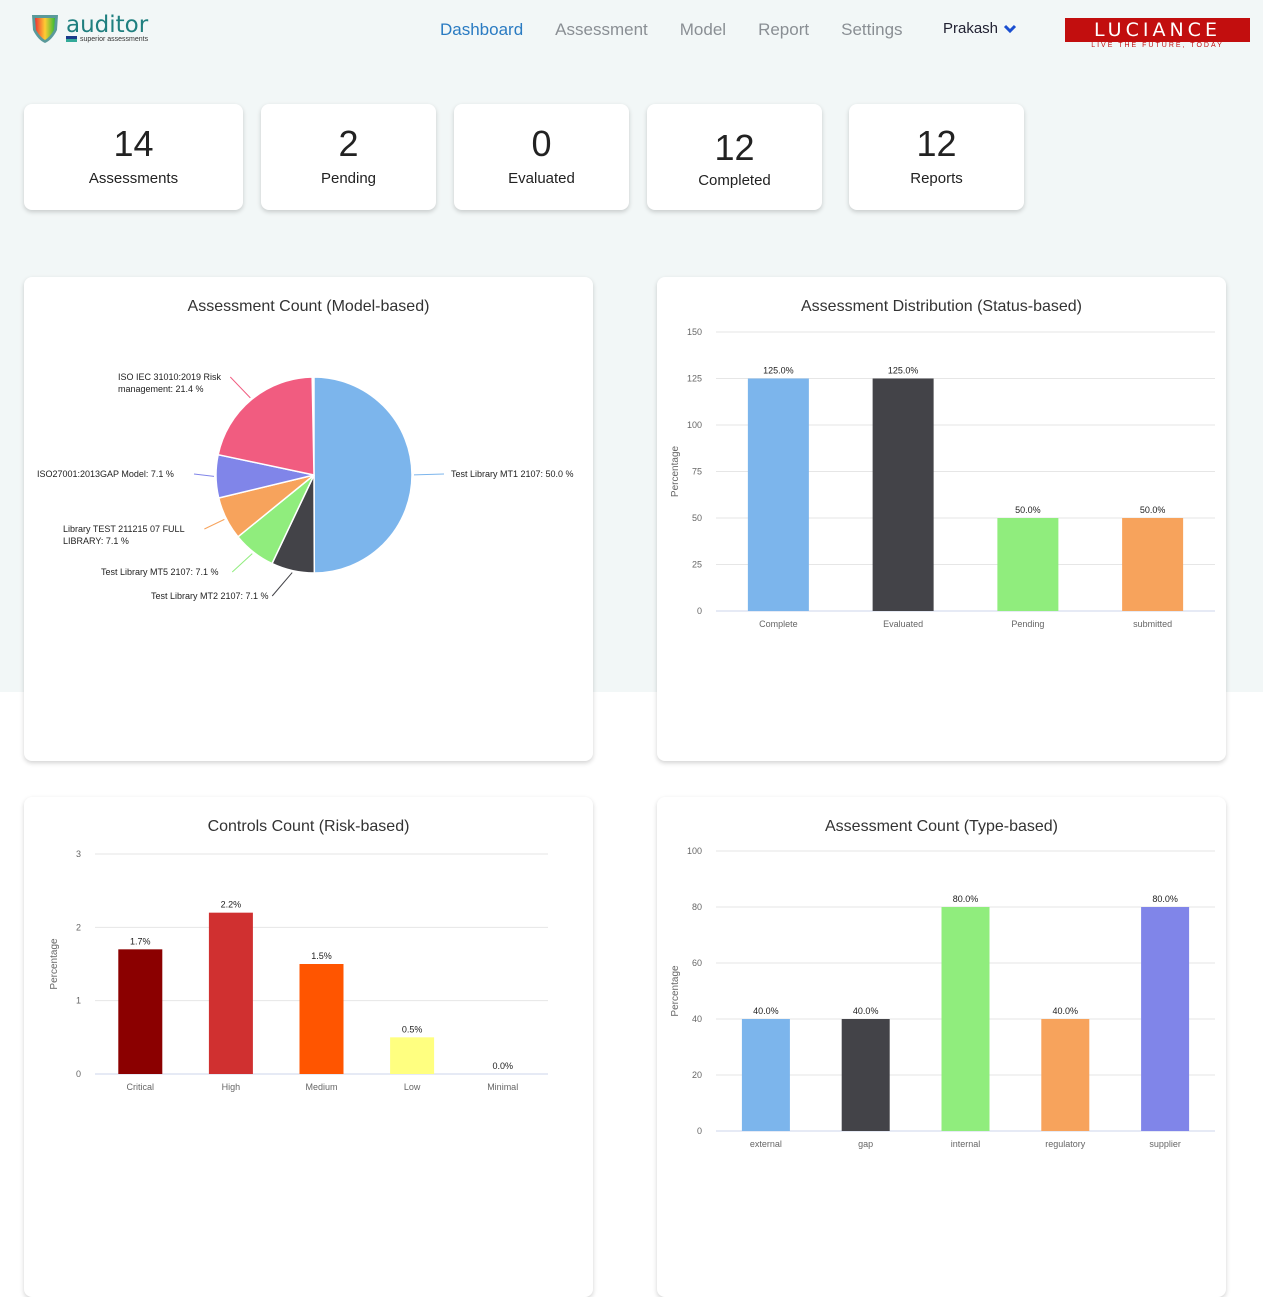  I want to click on data-label: 50.0%, so click(1028, 510).